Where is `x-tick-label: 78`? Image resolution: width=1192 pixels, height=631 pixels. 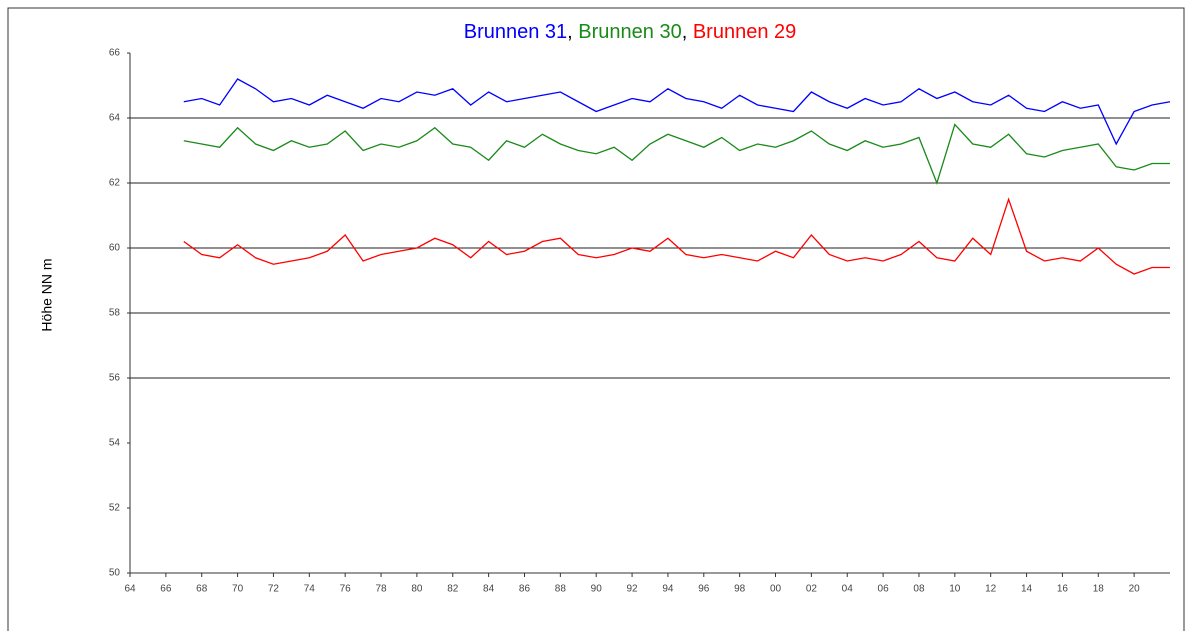
x-tick-label: 78 is located at coordinates (381, 589).